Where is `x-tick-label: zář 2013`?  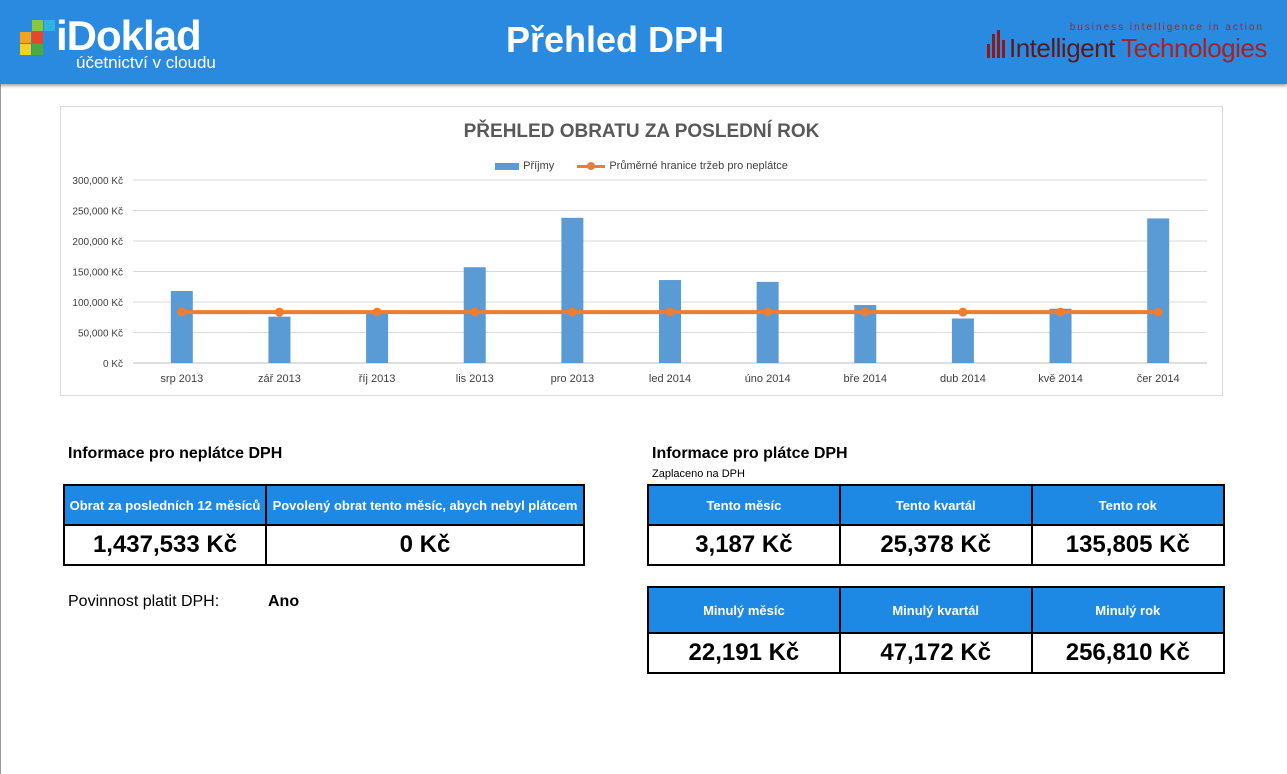 x-tick-label: zář 2013 is located at coordinates (279, 379).